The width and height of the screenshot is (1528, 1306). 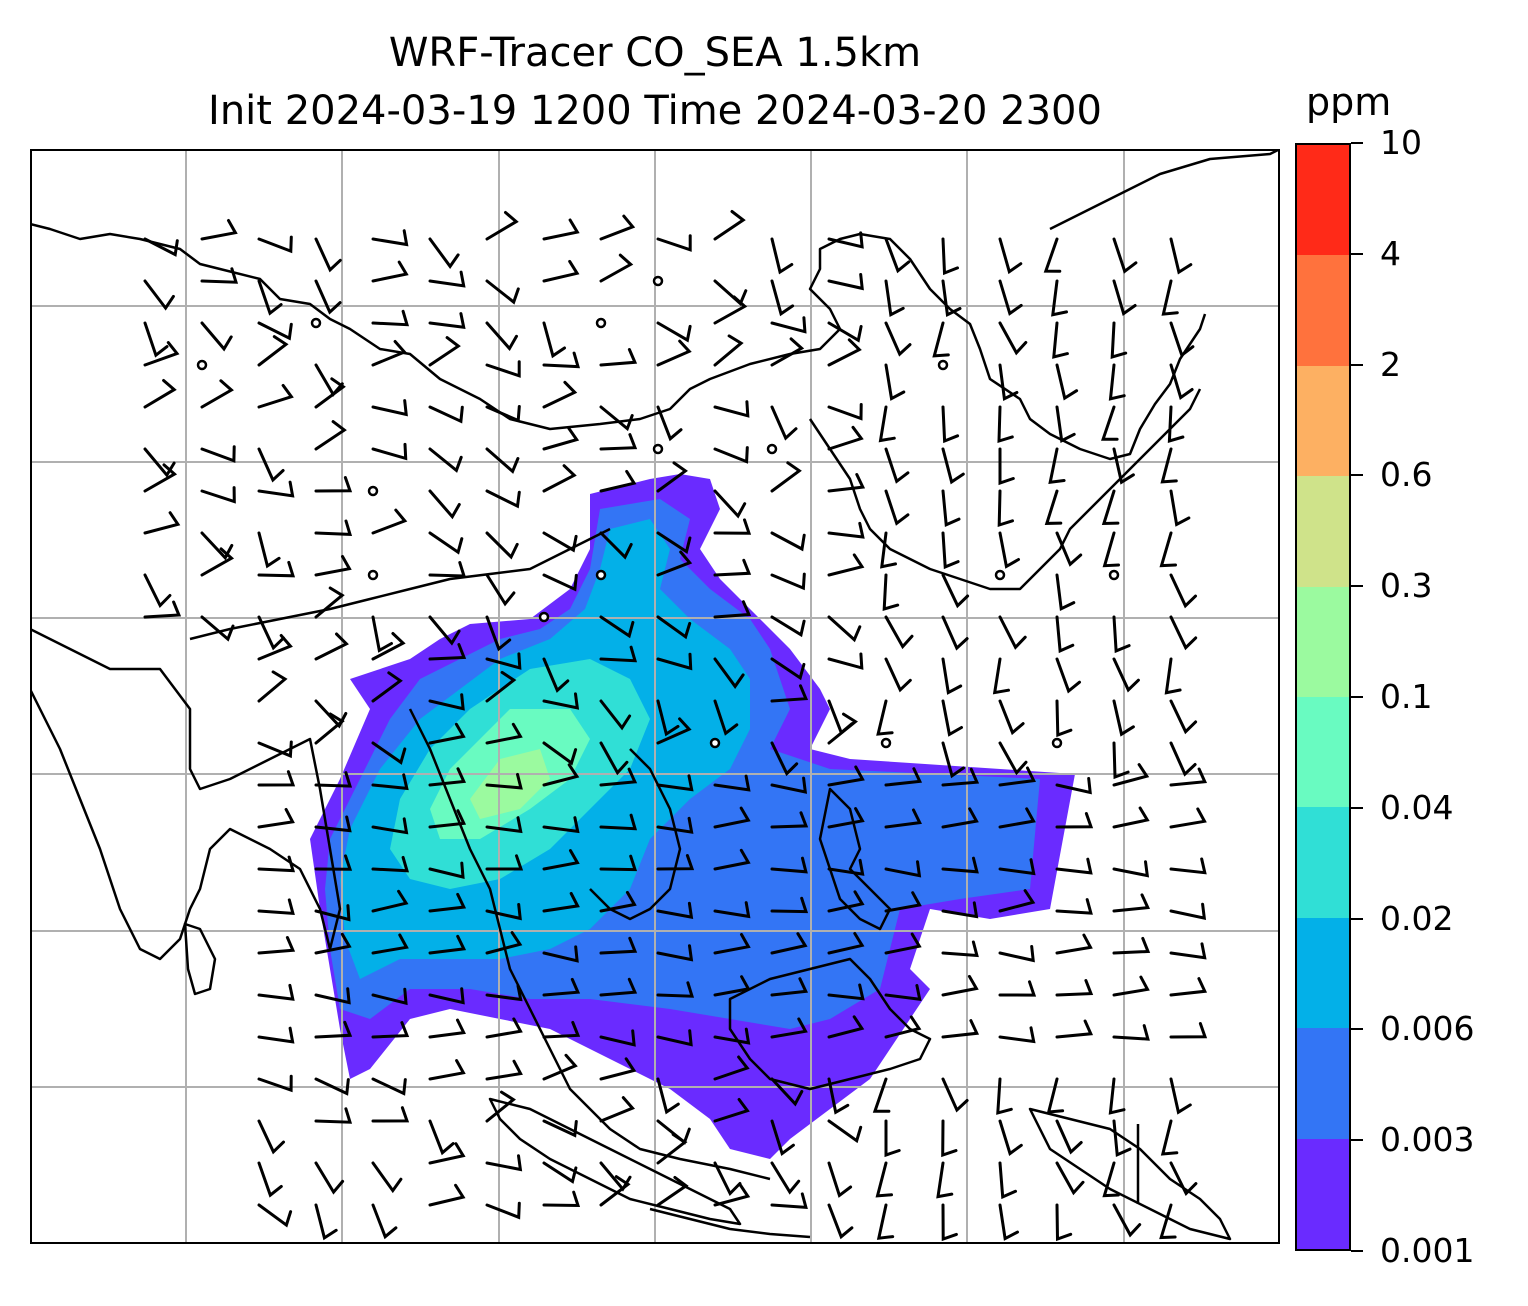 I want to click on colorbar-tick-label: 0.04, so click(x=1417, y=807).